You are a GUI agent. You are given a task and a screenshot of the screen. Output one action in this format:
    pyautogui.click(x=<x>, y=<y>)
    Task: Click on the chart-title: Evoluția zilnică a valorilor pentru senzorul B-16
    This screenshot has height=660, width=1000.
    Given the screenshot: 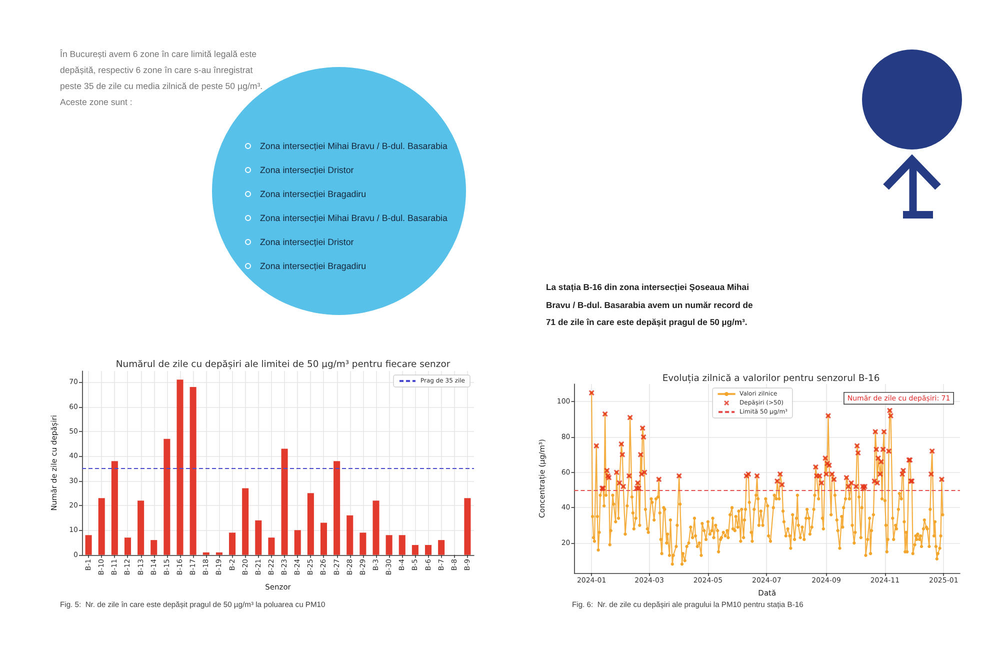 What is the action you would take?
    pyautogui.click(x=771, y=378)
    